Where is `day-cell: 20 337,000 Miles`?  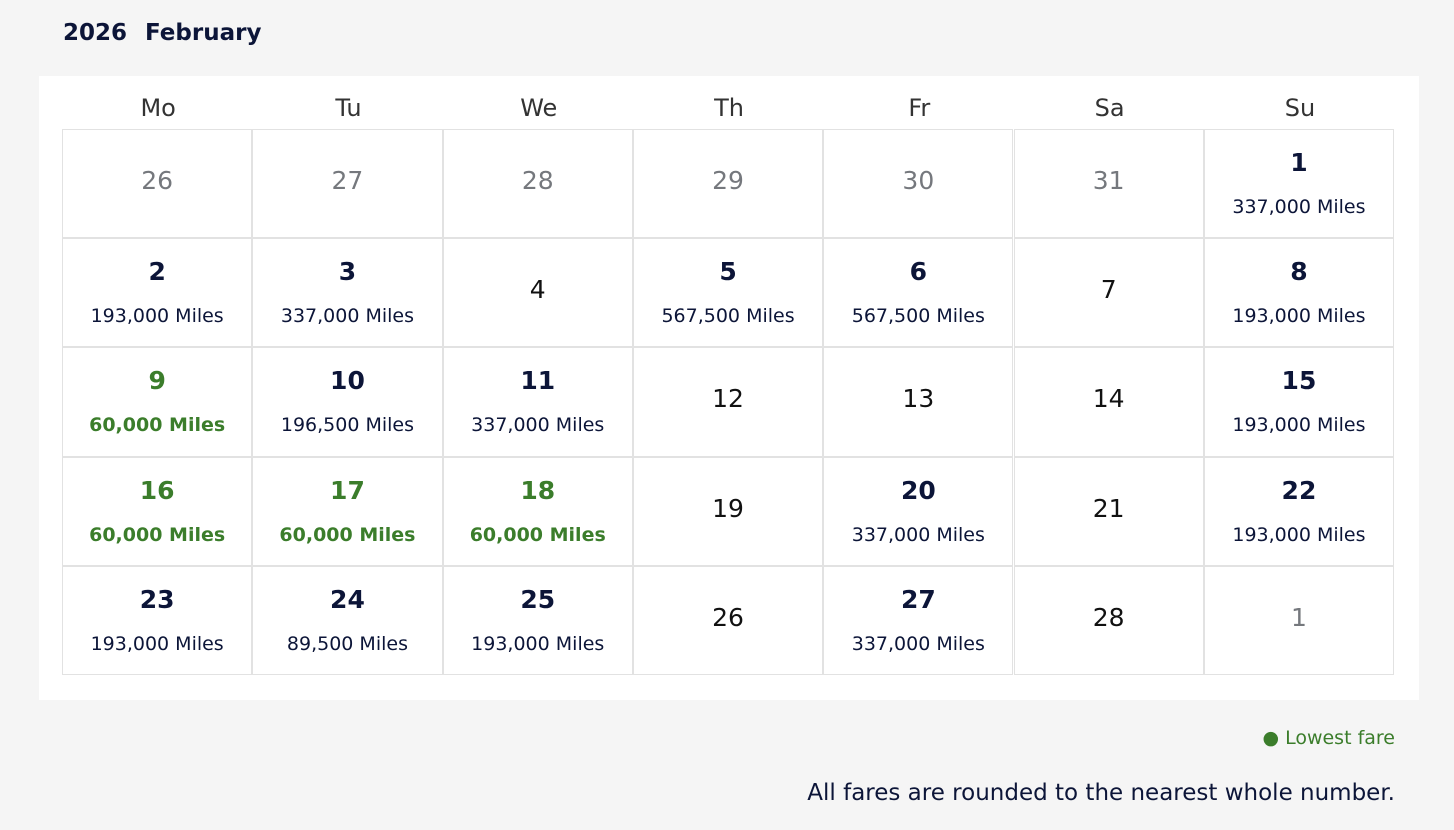
day-cell: 20 337,000 Miles is located at coordinates (918, 511).